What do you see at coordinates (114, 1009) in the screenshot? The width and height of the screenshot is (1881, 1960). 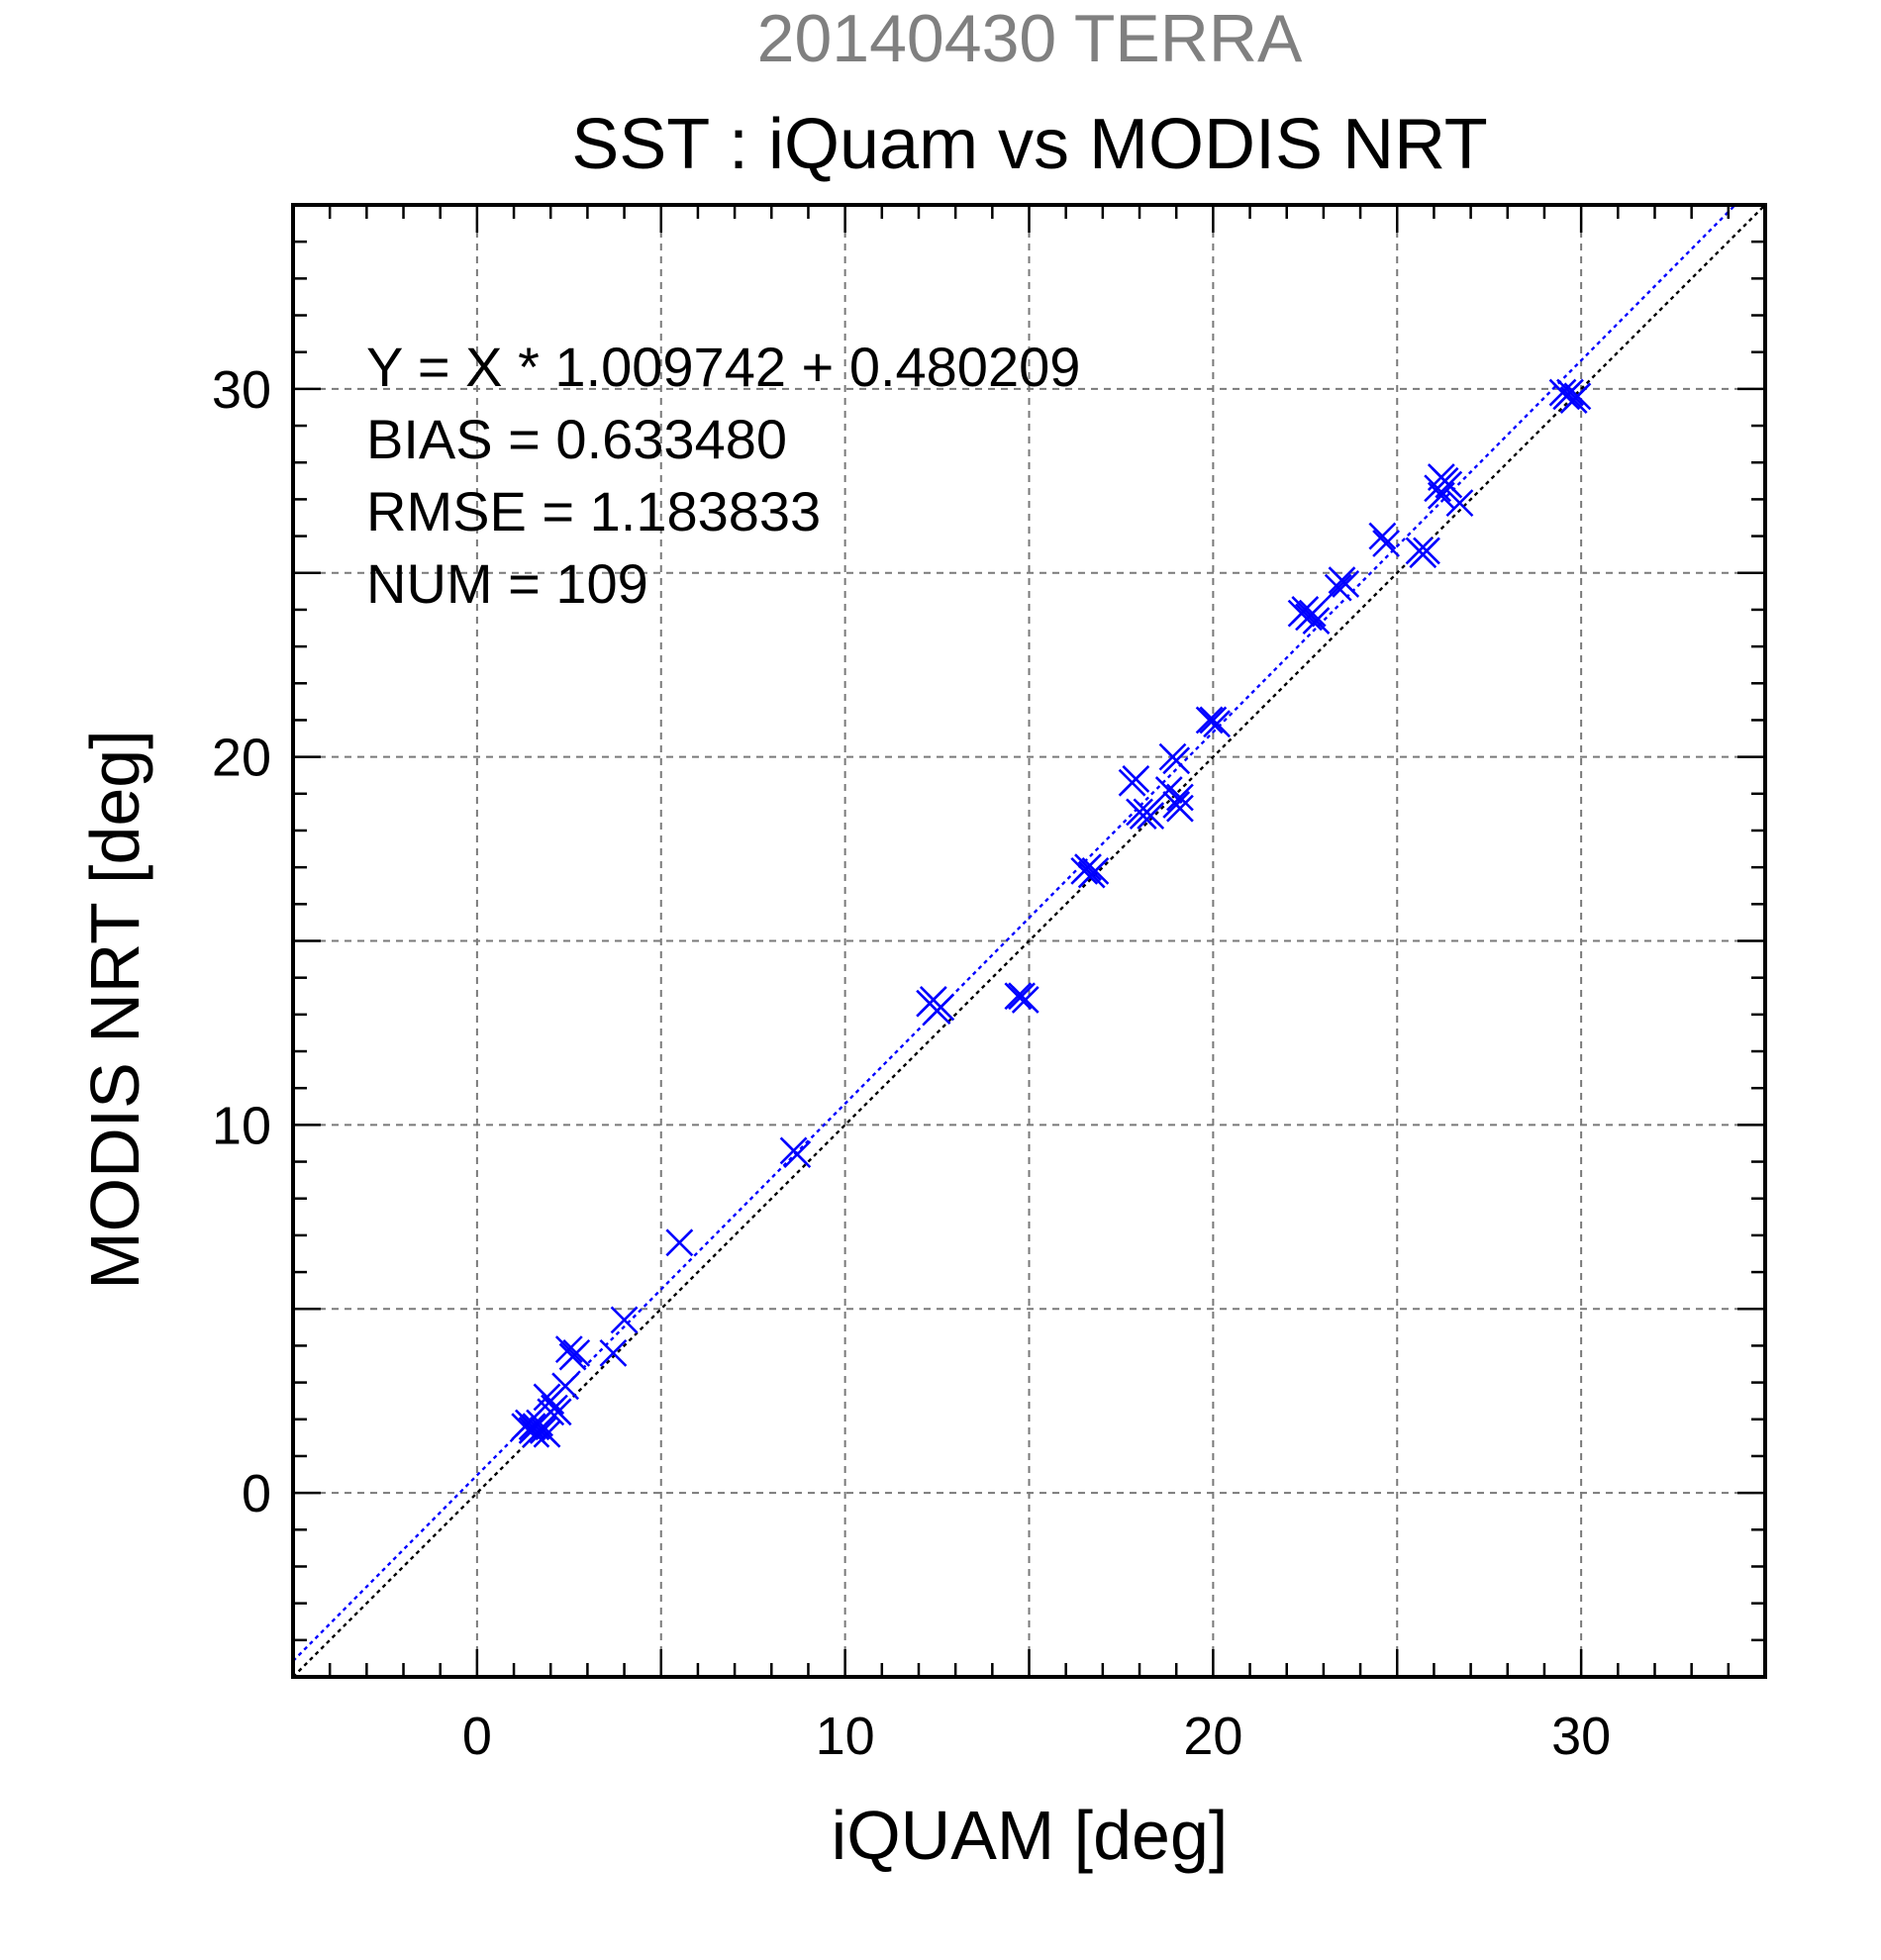 I see `y-axis-label: MODIS NRT [deg]` at bounding box center [114, 1009].